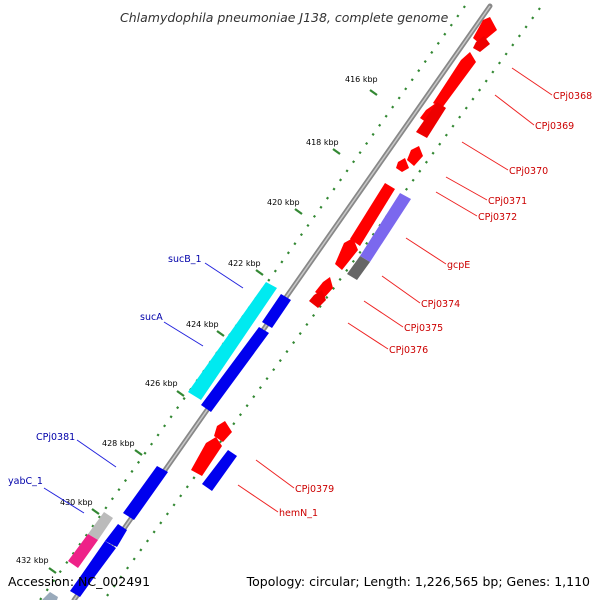 This screenshot has height=600, width=600. What do you see at coordinates (402, 165) in the screenshot?
I see `gene-arrow-cpj0372` at bounding box center [402, 165].